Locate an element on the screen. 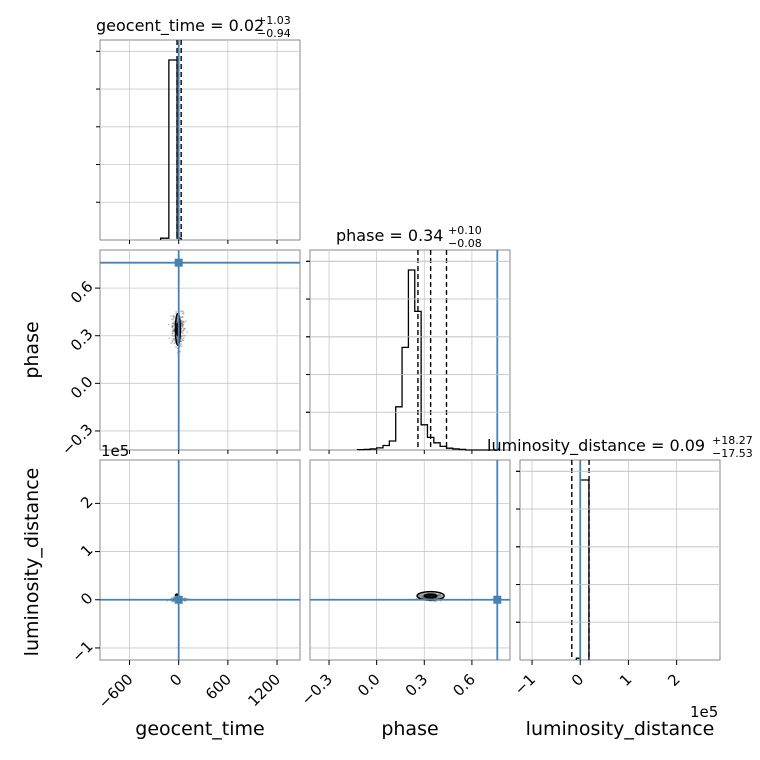 The image size is (760, 760). x-tick-label: −0.3 is located at coordinates (317, 689).